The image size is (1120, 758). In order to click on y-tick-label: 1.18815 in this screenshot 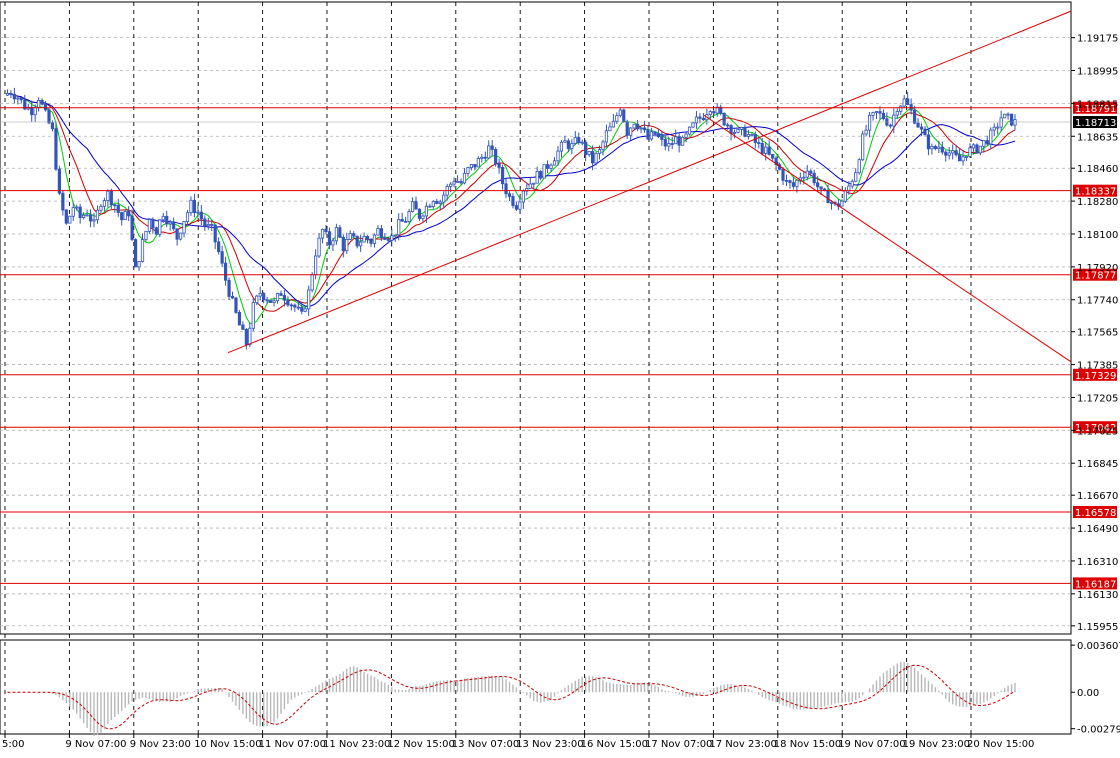, I will do `click(1097, 104)`.